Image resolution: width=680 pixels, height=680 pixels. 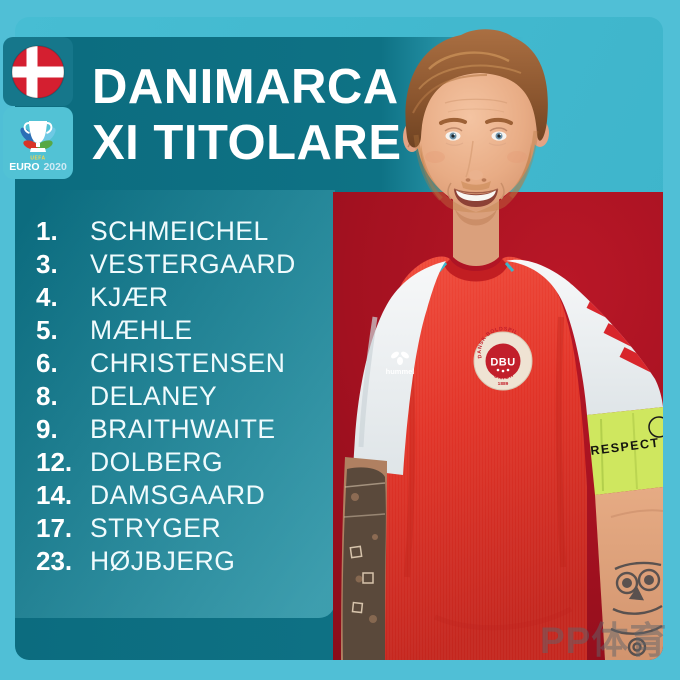 What do you see at coordinates (179, 231) in the screenshot?
I see `player-name: SCHMEICHEL` at bounding box center [179, 231].